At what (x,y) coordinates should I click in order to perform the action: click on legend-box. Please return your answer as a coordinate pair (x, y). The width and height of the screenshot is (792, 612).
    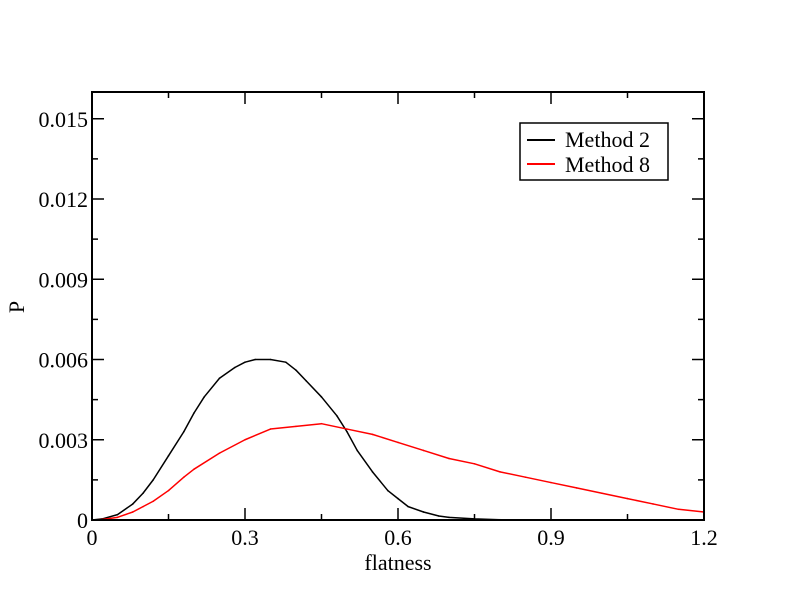
    Looking at the image, I should click on (594, 151).